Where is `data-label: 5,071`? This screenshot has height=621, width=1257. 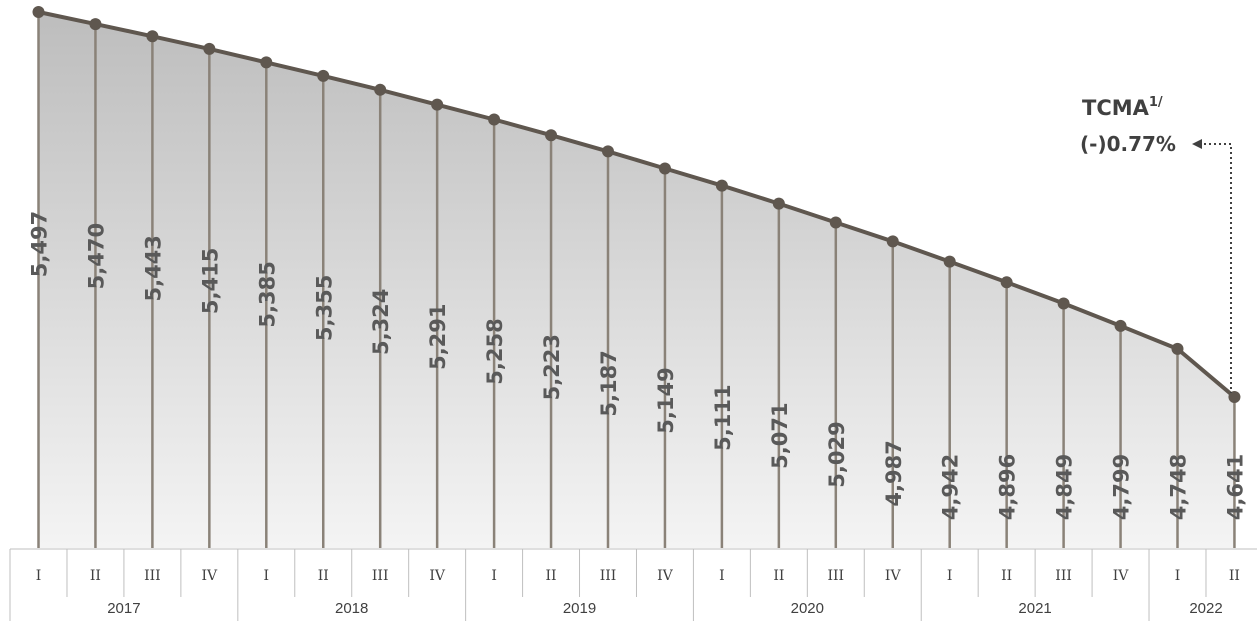
data-label: 5,071 is located at coordinates (780, 435).